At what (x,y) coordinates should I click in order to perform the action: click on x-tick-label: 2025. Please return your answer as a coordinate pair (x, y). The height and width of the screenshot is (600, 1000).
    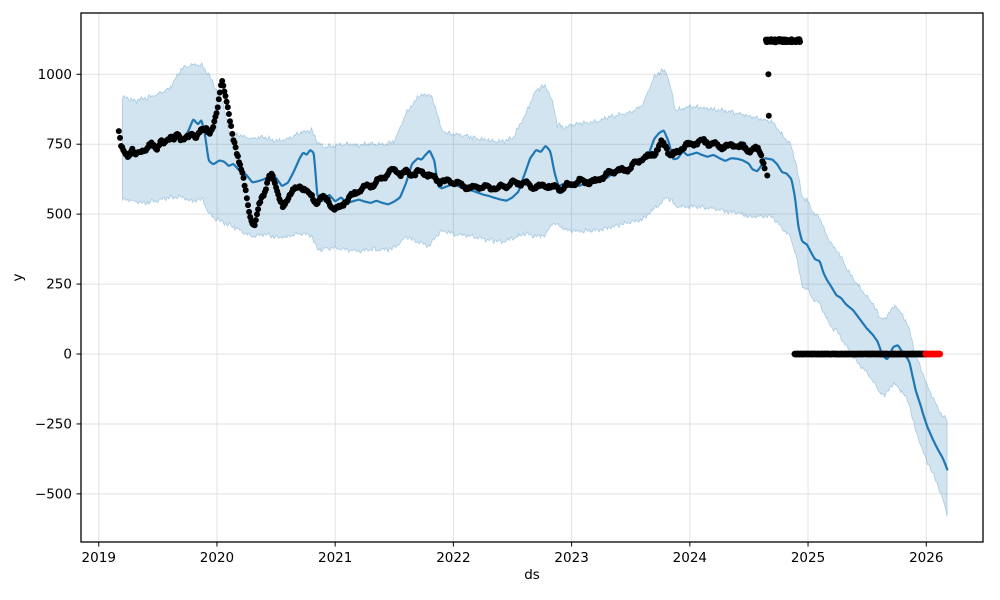
    Looking at the image, I should click on (808, 558).